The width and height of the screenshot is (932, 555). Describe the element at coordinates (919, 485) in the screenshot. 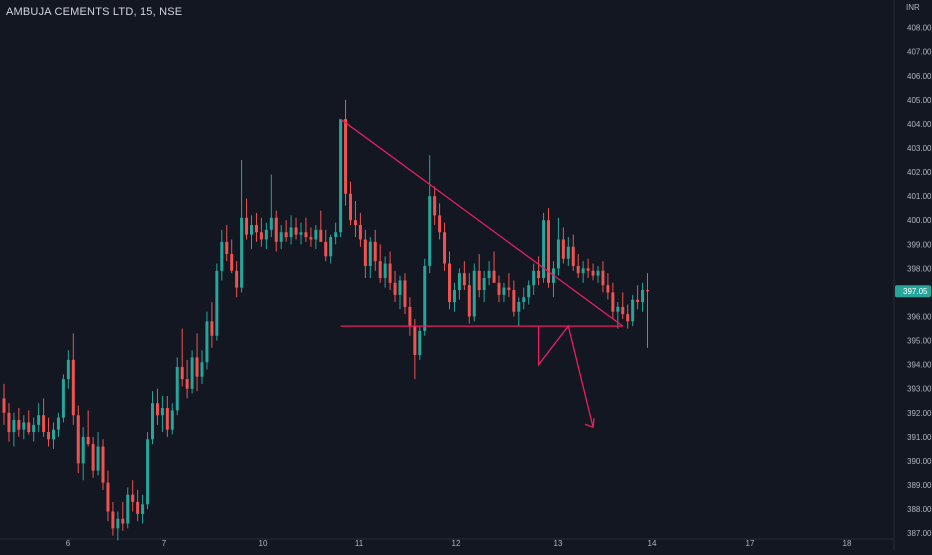

I see `y-tick-label: 389.00` at that location.